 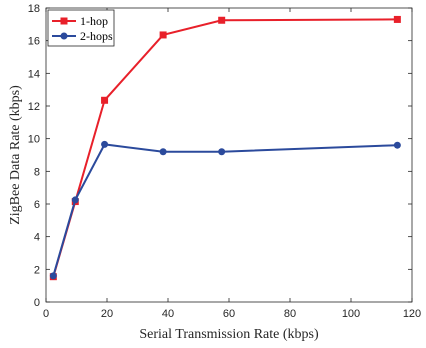 What do you see at coordinates (34, 74) in the screenshot?
I see `y-tick-label: 14` at bounding box center [34, 74].